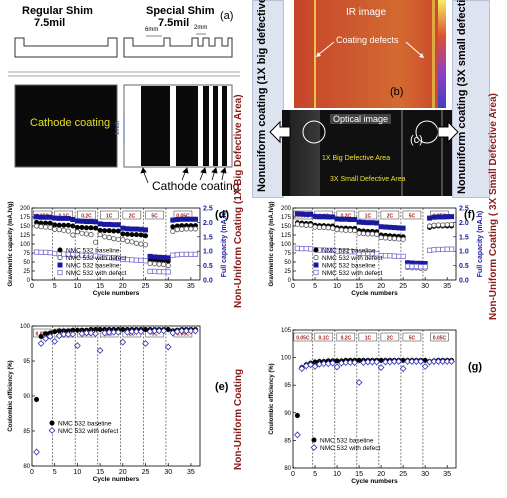  What do you see at coordinates (55, 286) in the screenshot?
I see `x-tick-label: 5` at bounding box center [55, 286].